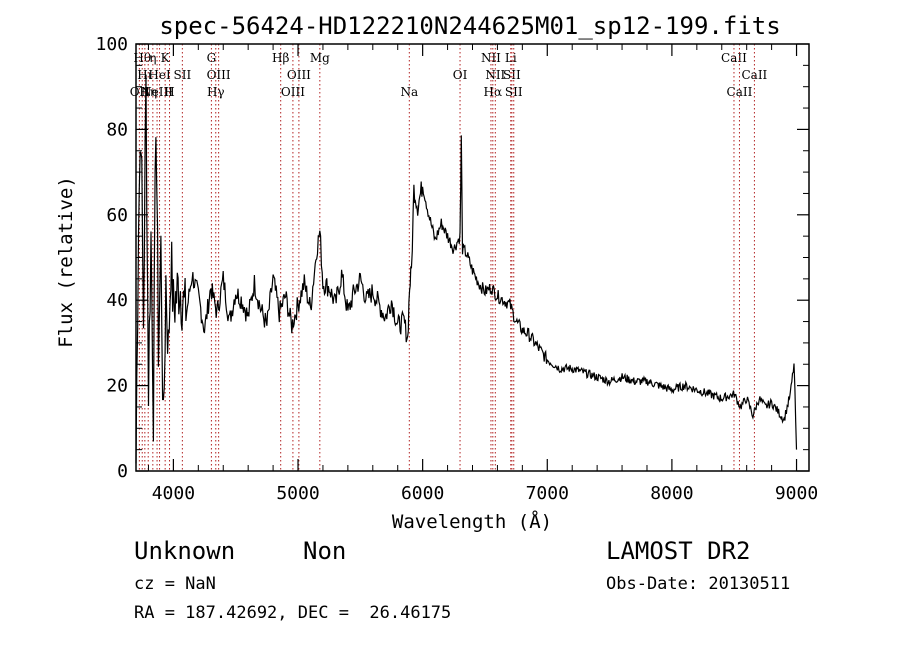 Image resolution: width=900 pixels, height=649 pixels. Describe the element at coordinates (320, 58) in the screenshot. I see `line-marker-label: Mg` at that location.